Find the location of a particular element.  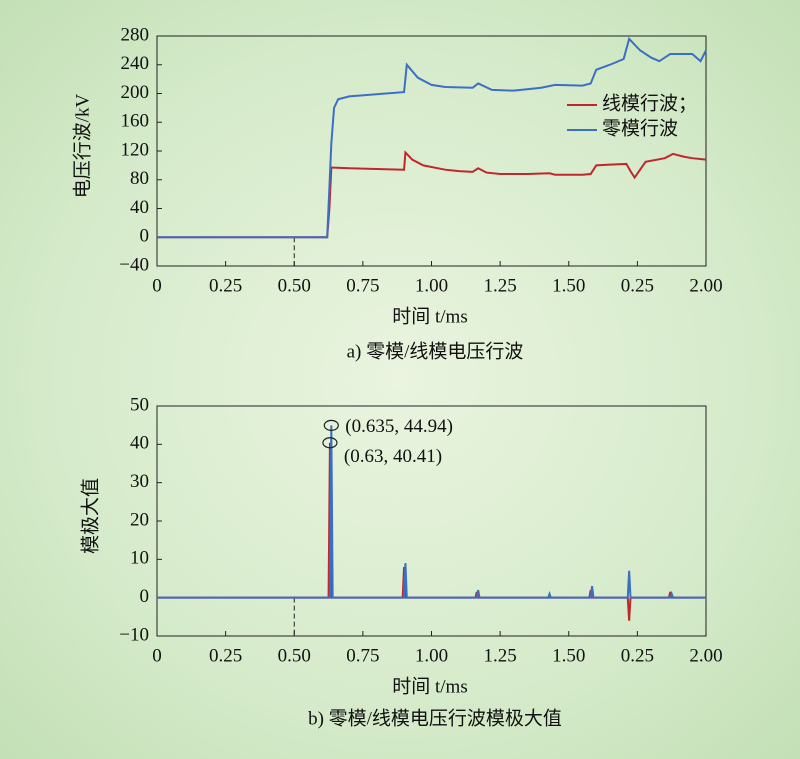

series-line is located at coordinates (432, 194).